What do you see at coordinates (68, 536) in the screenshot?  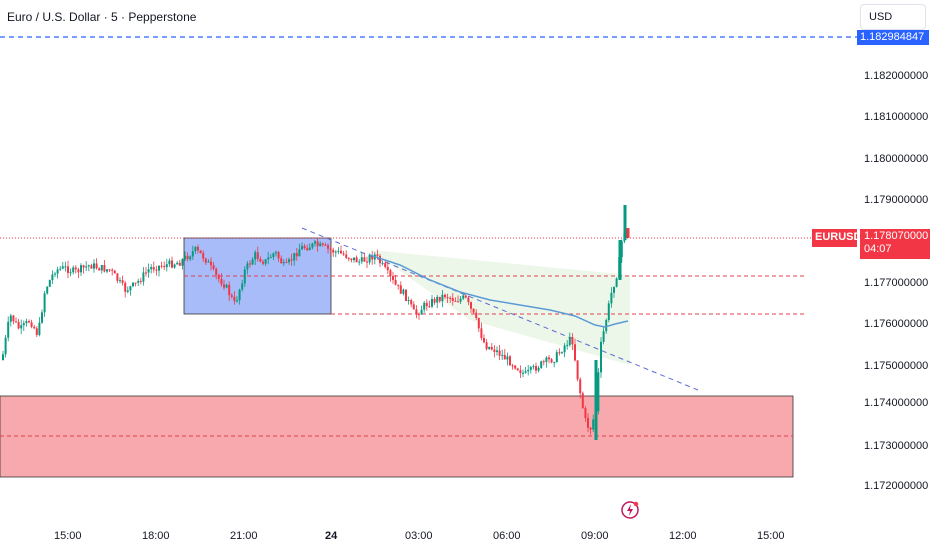 I see `time-tick: 15:00` at bounding box center [68, 536].